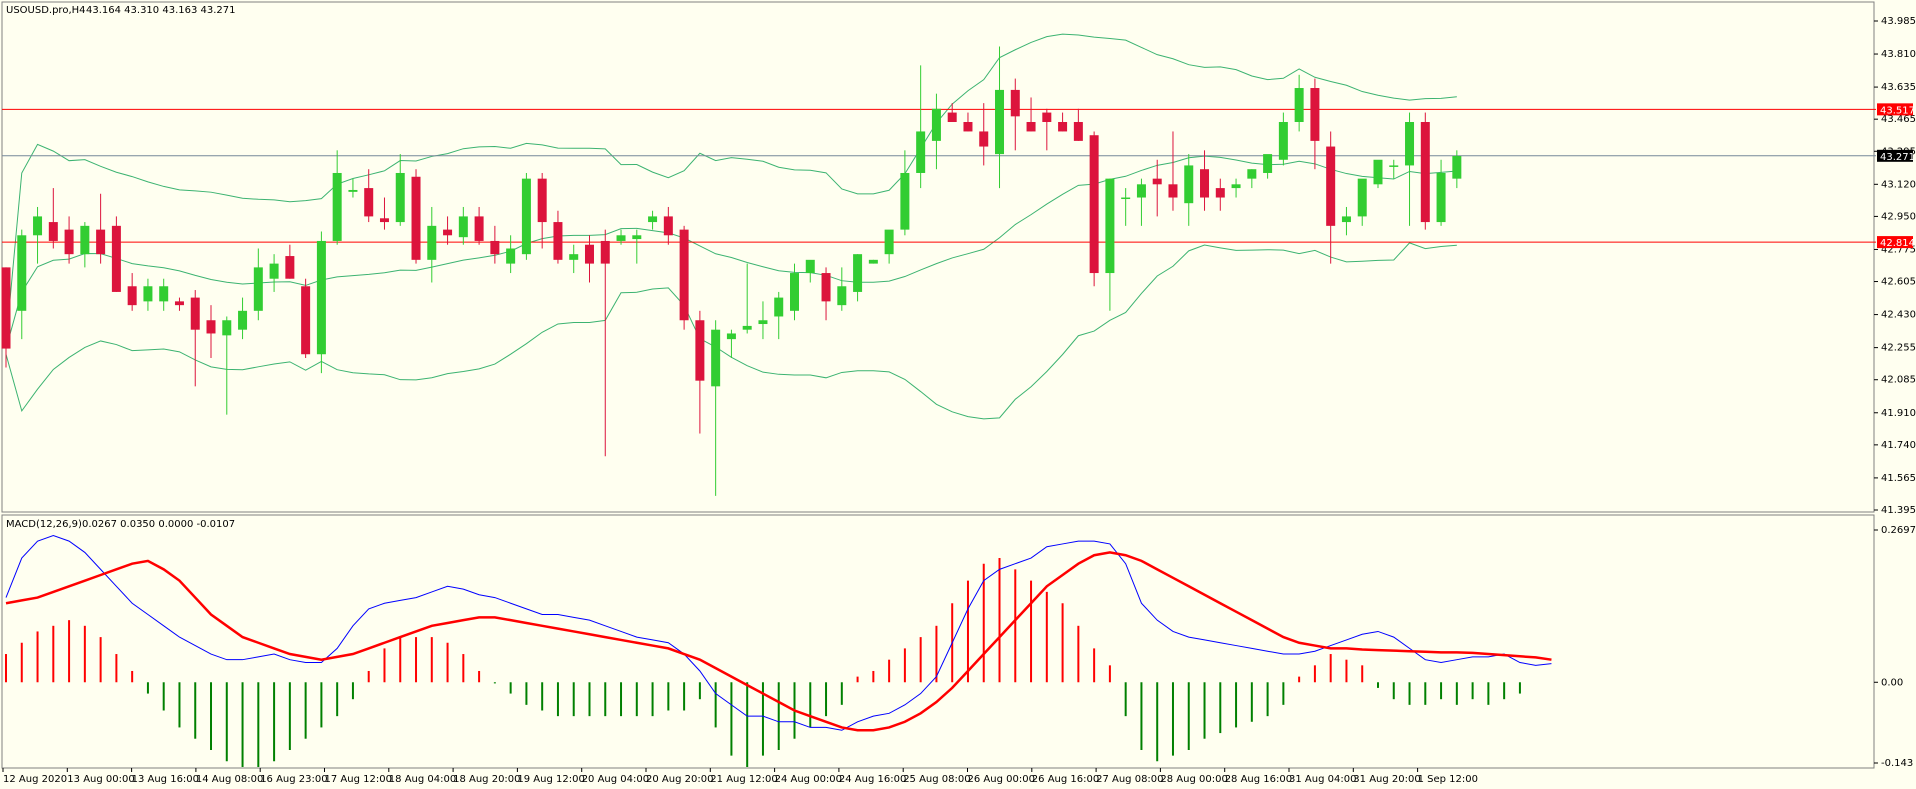  I want to click on macd-tick-label: 0.00, so click(1892, 682).